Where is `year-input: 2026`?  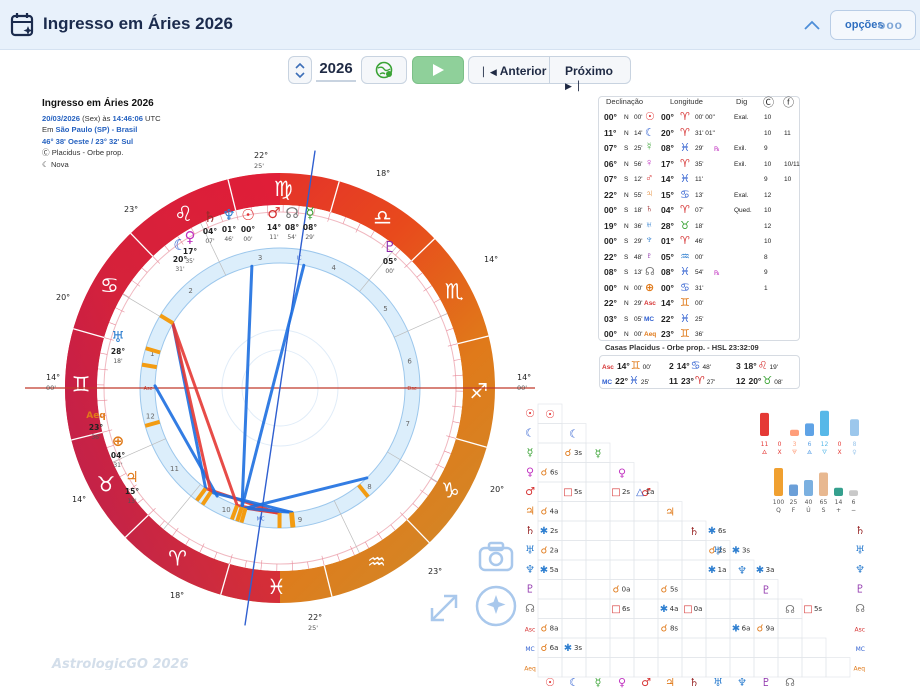
year-input: 2026 is located at coordinates (336, 70).